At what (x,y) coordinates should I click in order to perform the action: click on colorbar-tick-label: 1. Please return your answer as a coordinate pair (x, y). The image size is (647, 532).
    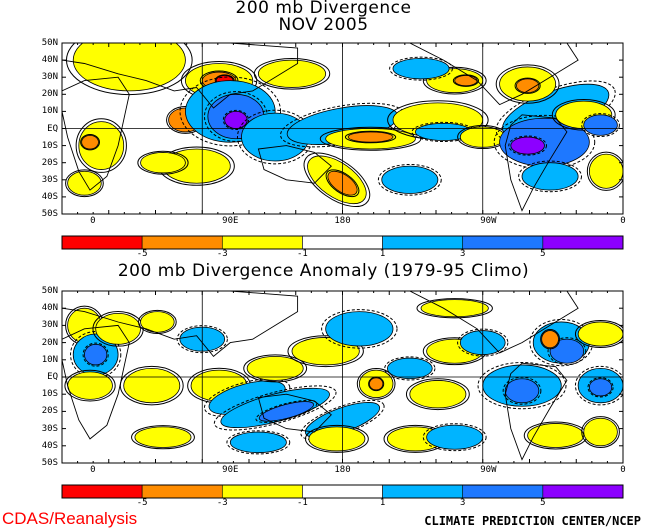
    Looking at the image, I should click on (382, 503).